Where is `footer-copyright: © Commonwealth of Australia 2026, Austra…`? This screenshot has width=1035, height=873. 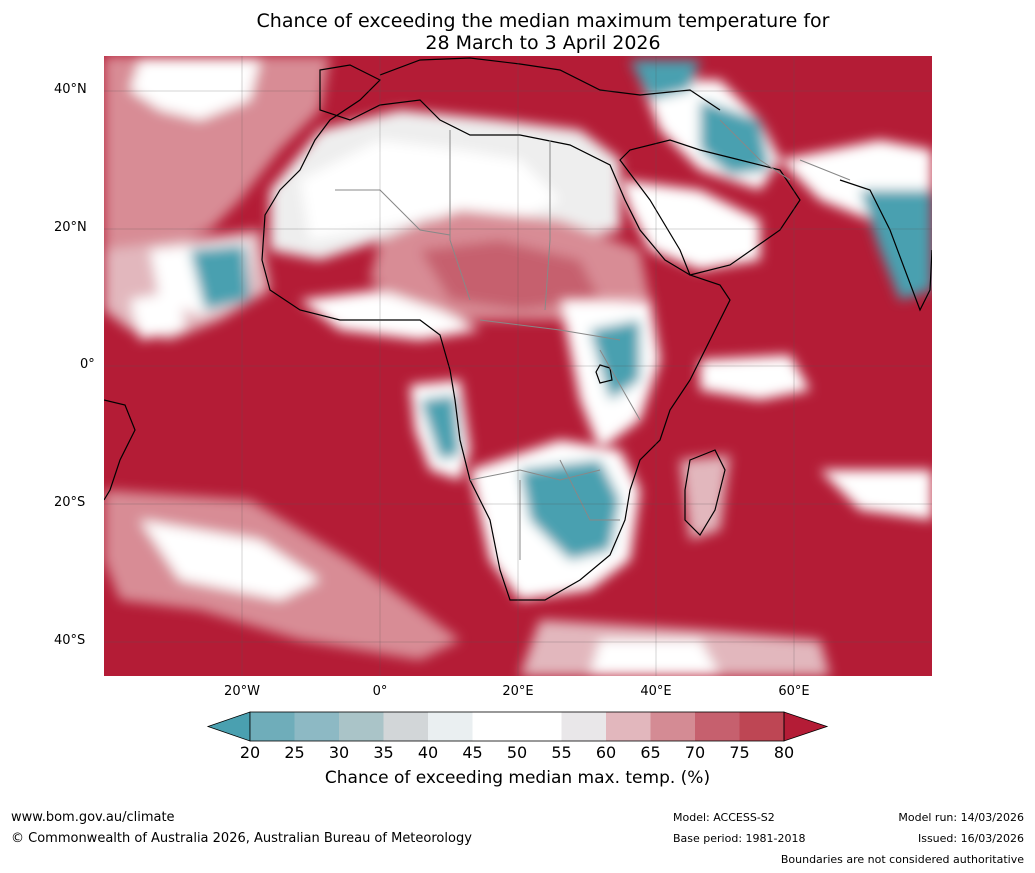 footer-copyright: © Commonwealth of Australia 2026, Austra… is located at coordinates (241, 838).